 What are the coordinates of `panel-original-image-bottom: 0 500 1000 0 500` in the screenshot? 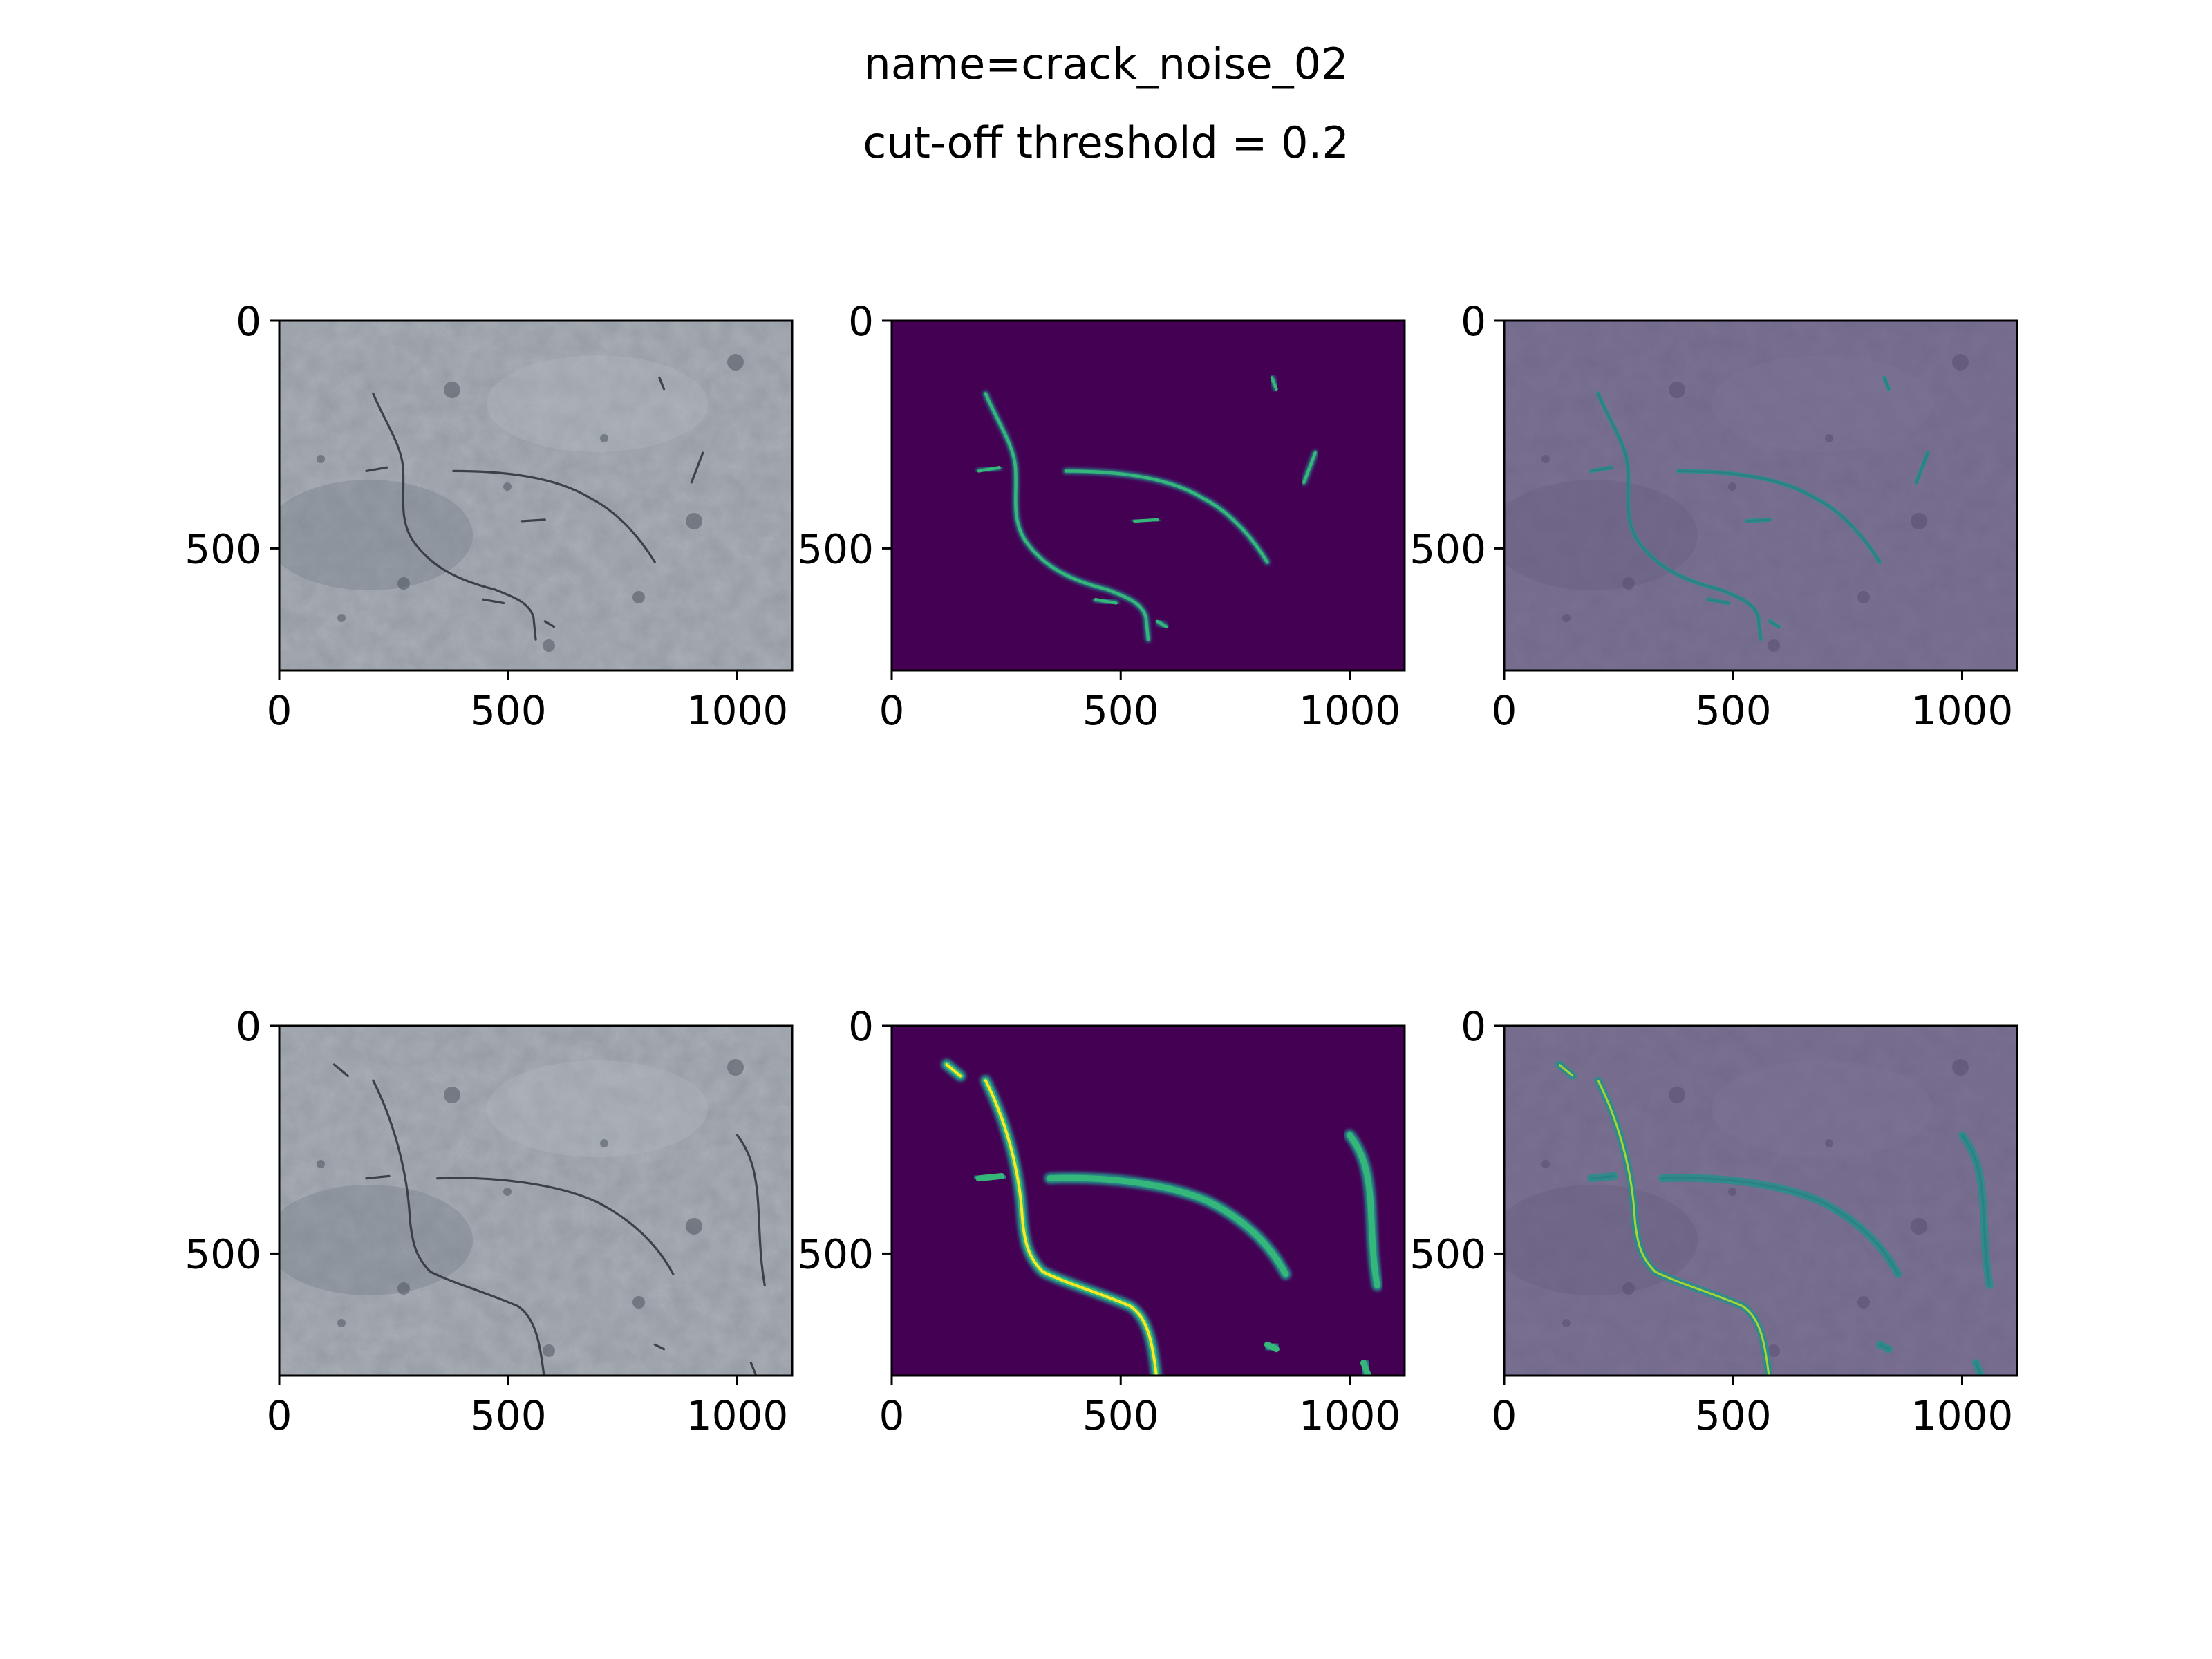 It's located at (489, 1221).